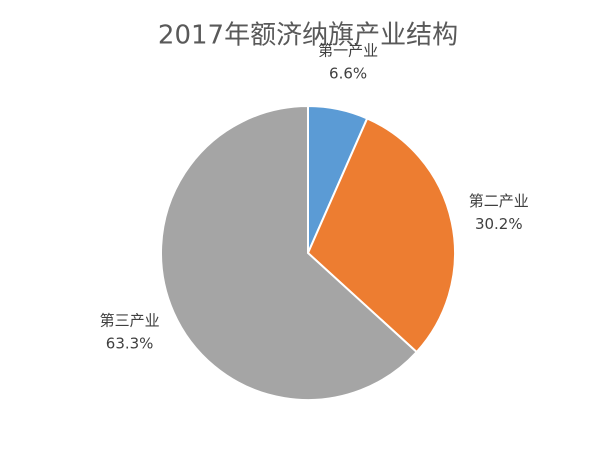 The width and height of the screenshot is (616, 449). Describe the element at coordinates (130, 320) in the screenshot. I see `slice-category-label: 第三产业` at that location.